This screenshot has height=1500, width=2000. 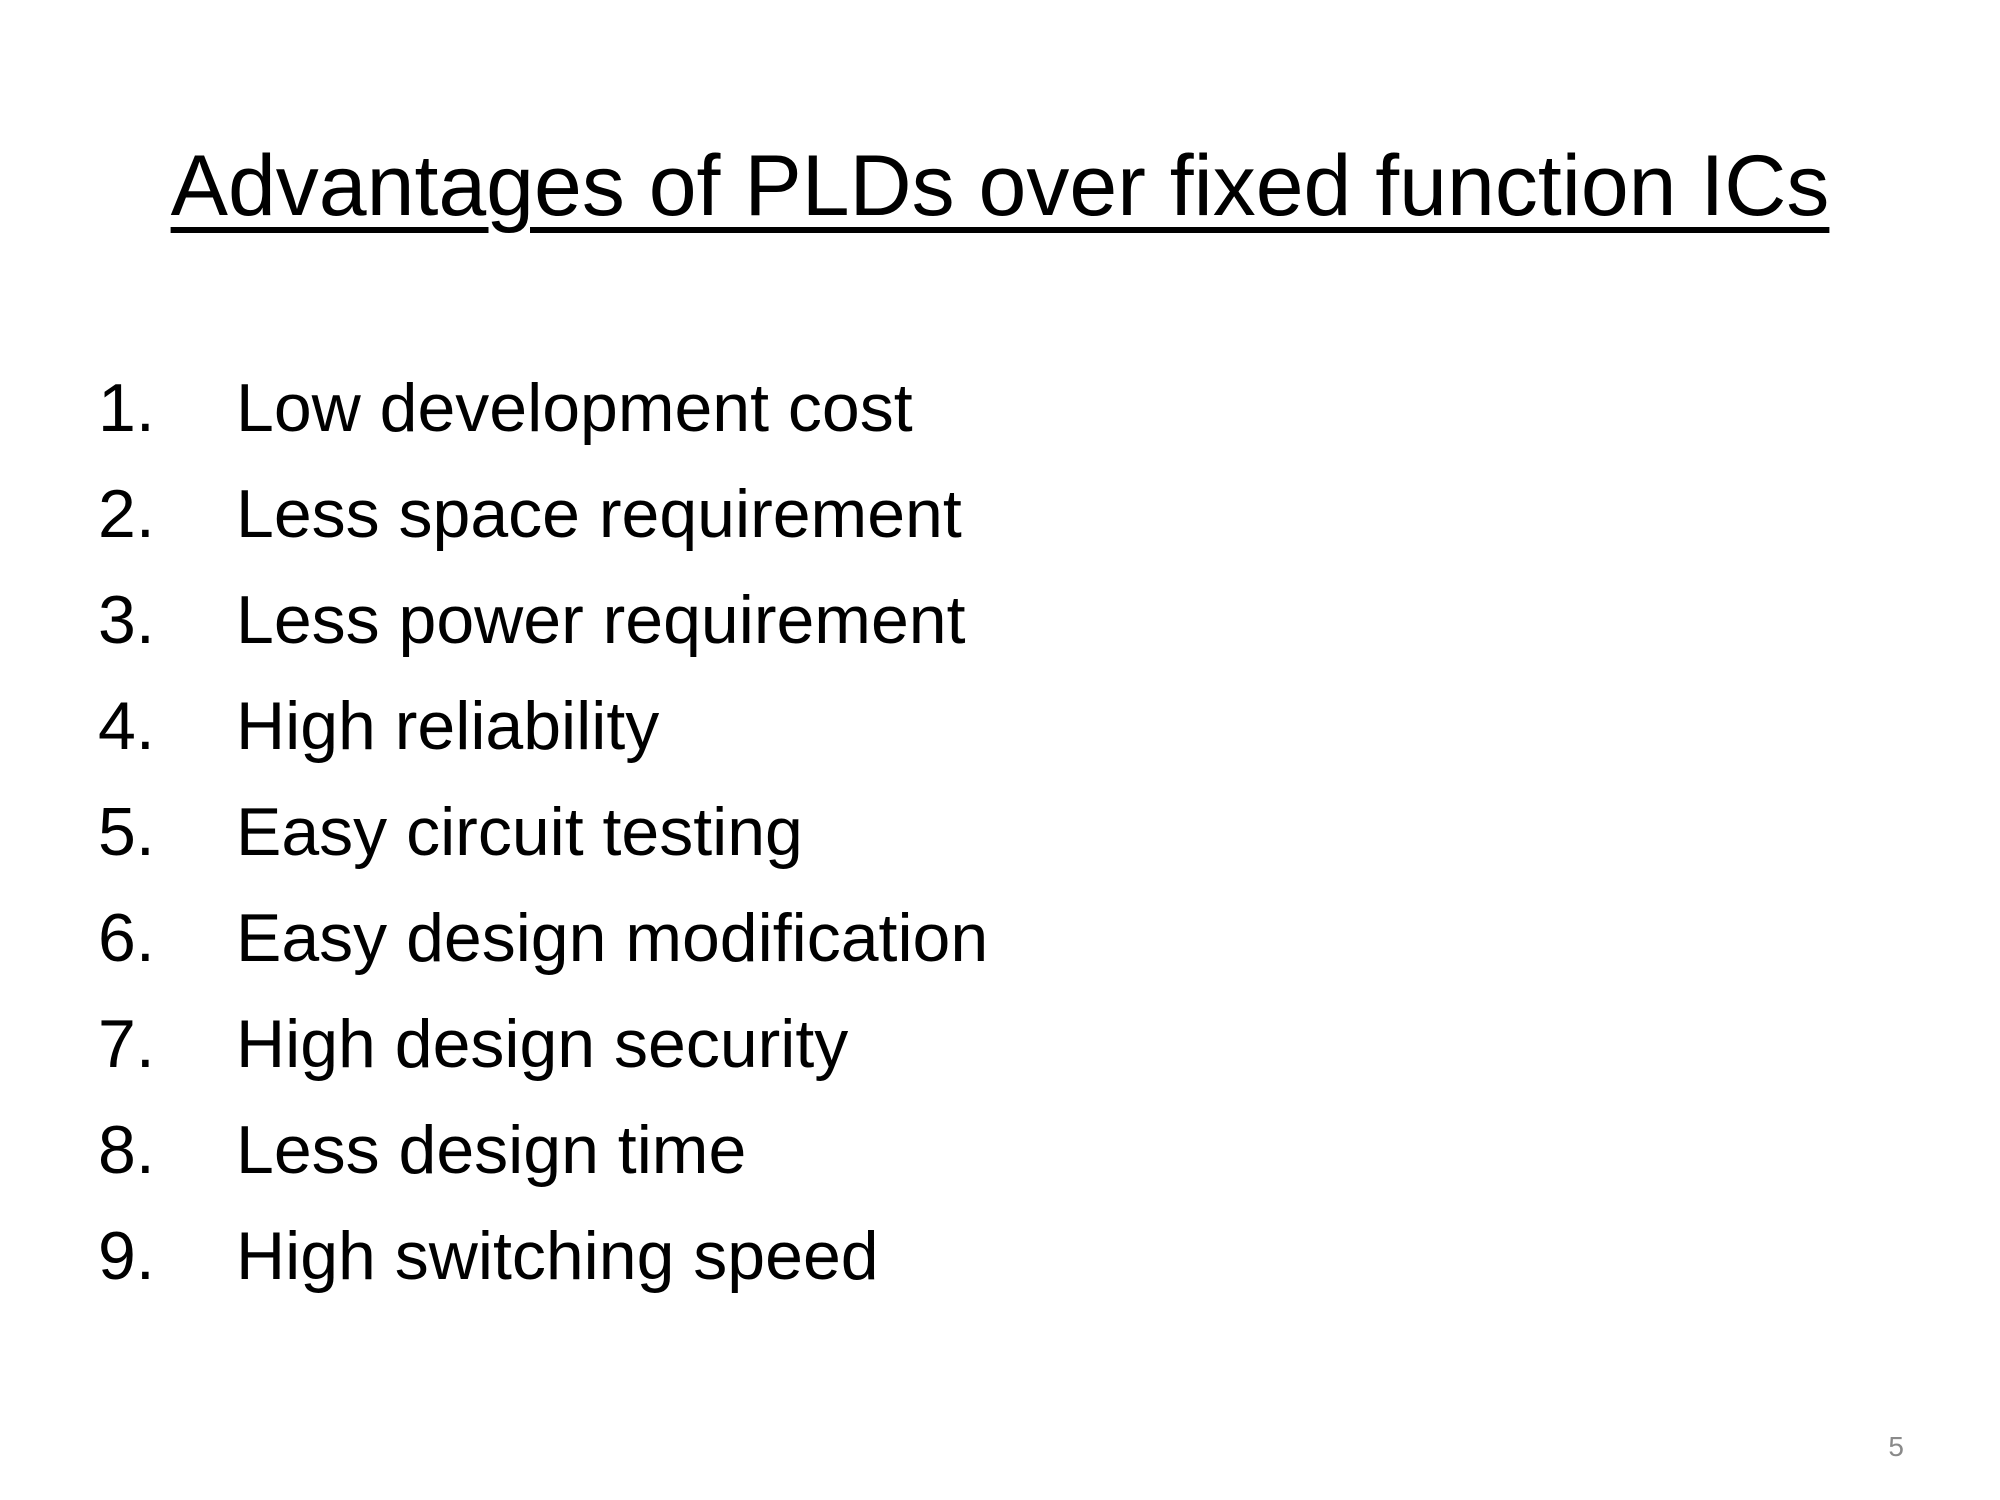 I want to click on list-item-text: Easy design modification, so click(x=612, y=938).